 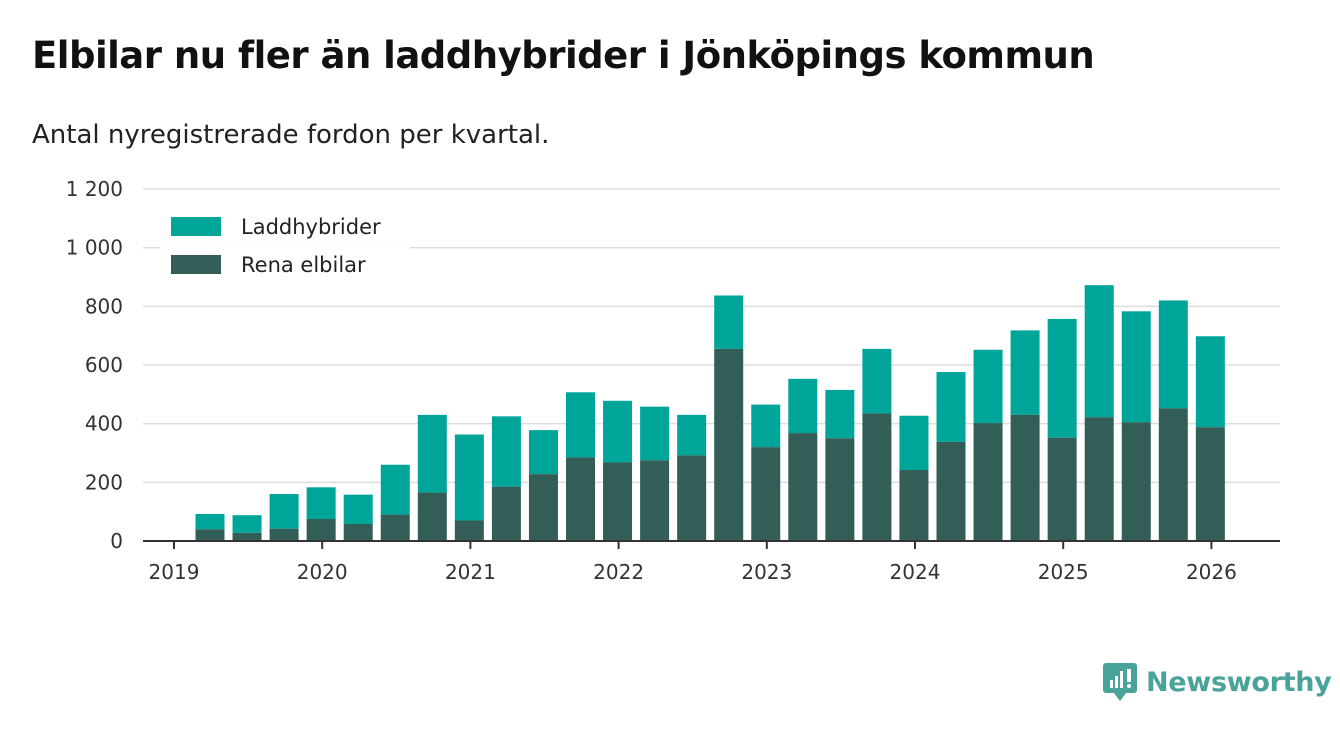 I want to click on legend-label: Rena elbilar, so click(x=303, y=265).